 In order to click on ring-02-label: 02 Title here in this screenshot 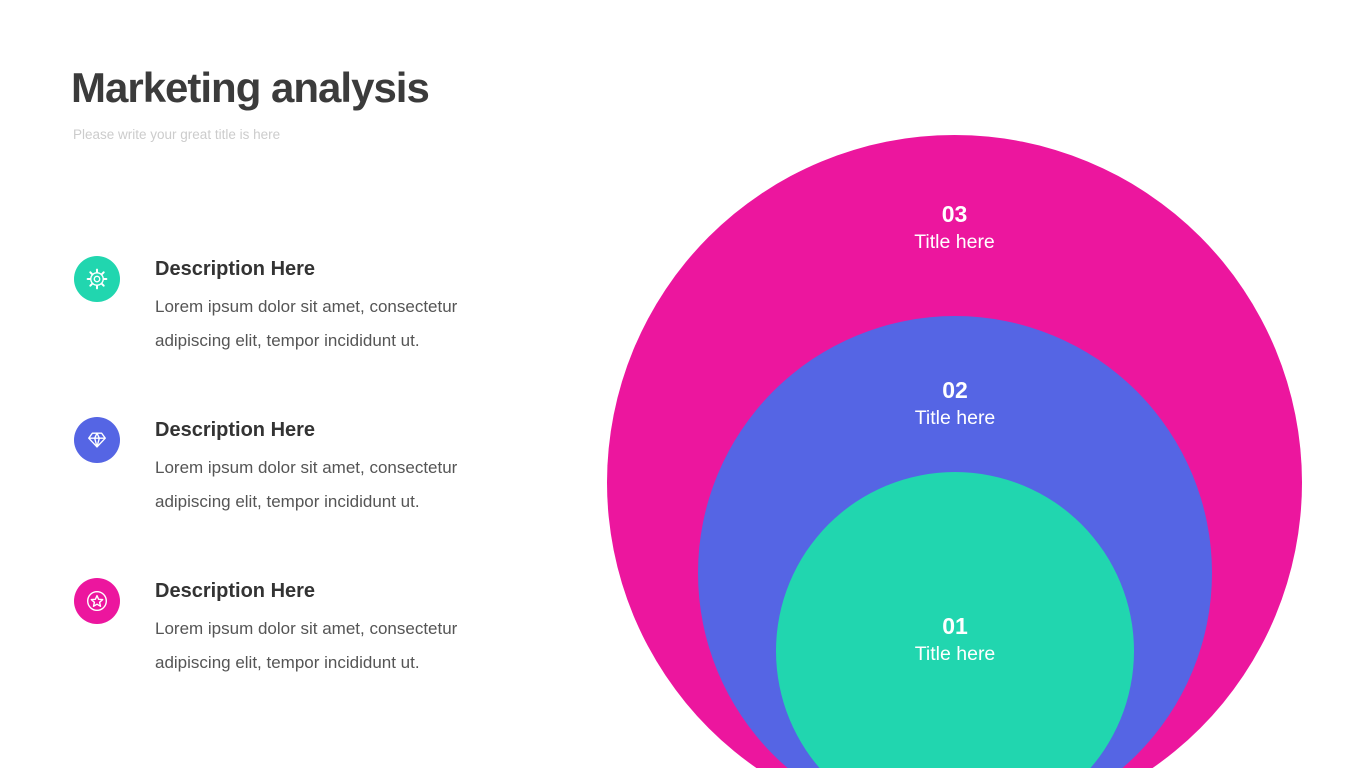, I will do `click(955, 403)`.